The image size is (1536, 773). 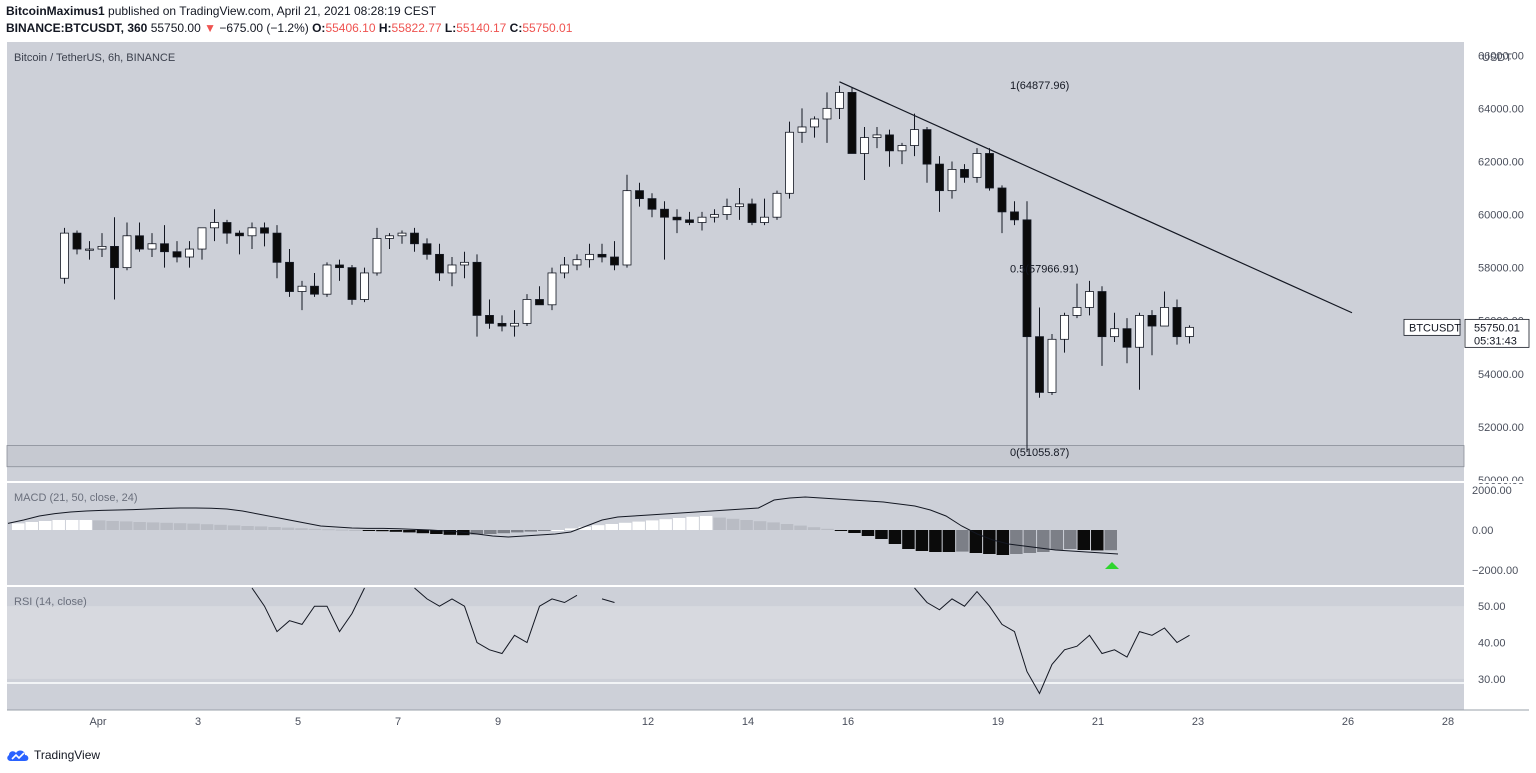 I want to click on down-arrow-icon: ▼, so click(x=210, y=28).